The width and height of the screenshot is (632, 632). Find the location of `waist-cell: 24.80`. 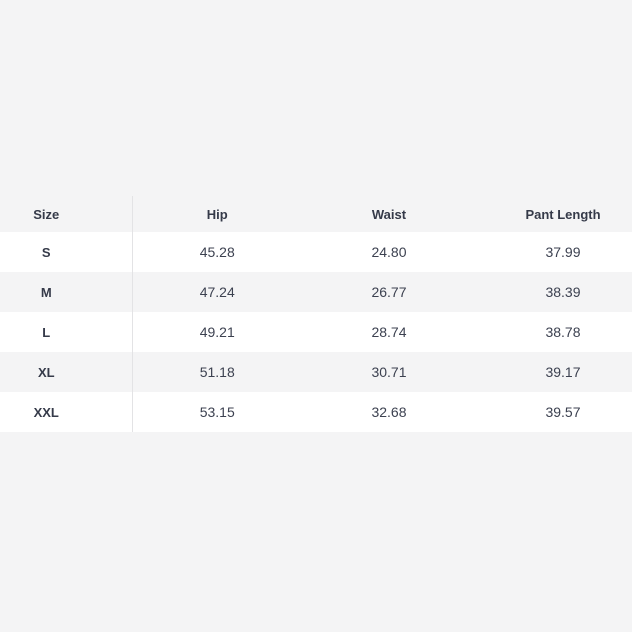

waist-cell: 24.80 is located at coordinates (389, 252).